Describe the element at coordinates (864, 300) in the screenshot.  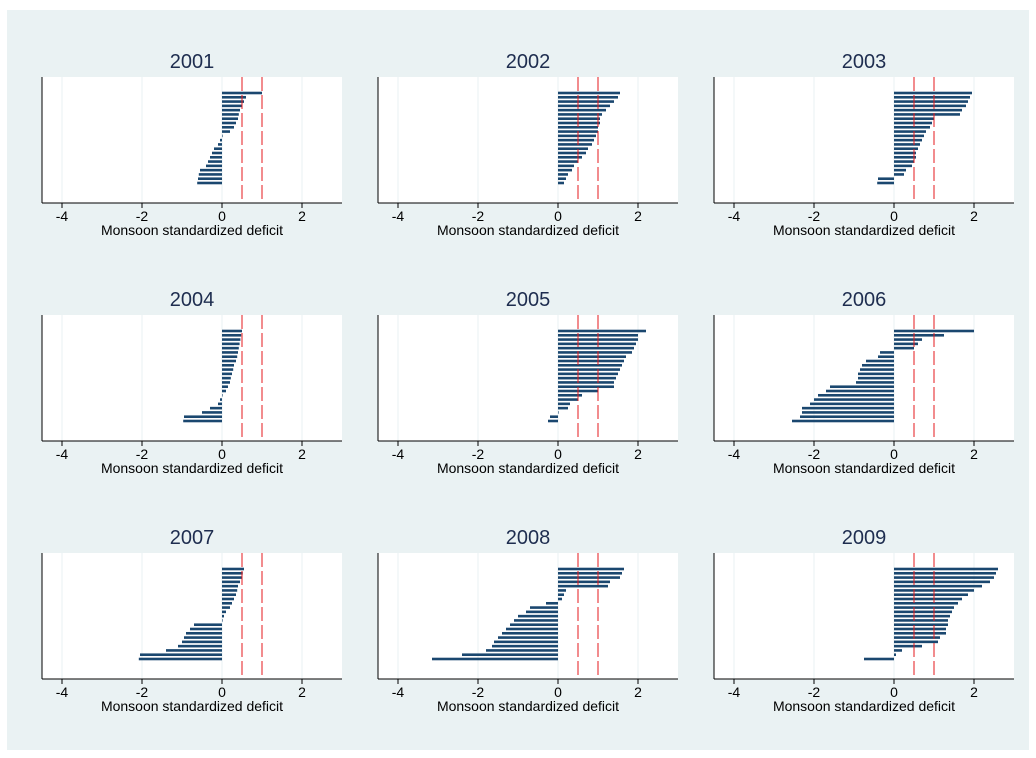
I see `panel-title: 2006` at that location.